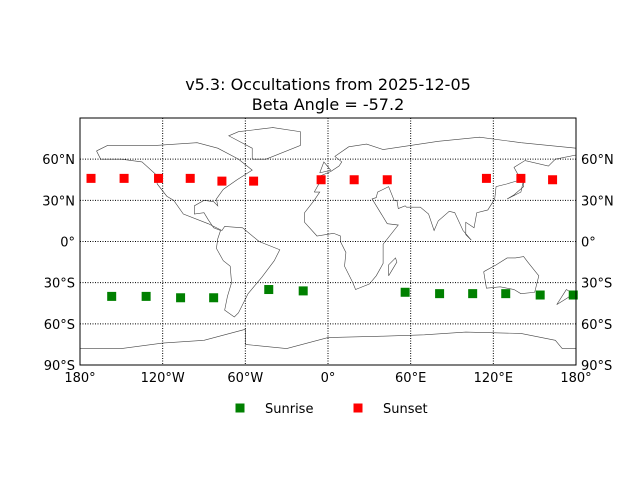 Image resolution: width=640 pixels, height=480 pixels. What do you see at coordinates (328, 378) in the screenshot?
I see `x-tick-label: 0°` at bounding box center [328, 378].